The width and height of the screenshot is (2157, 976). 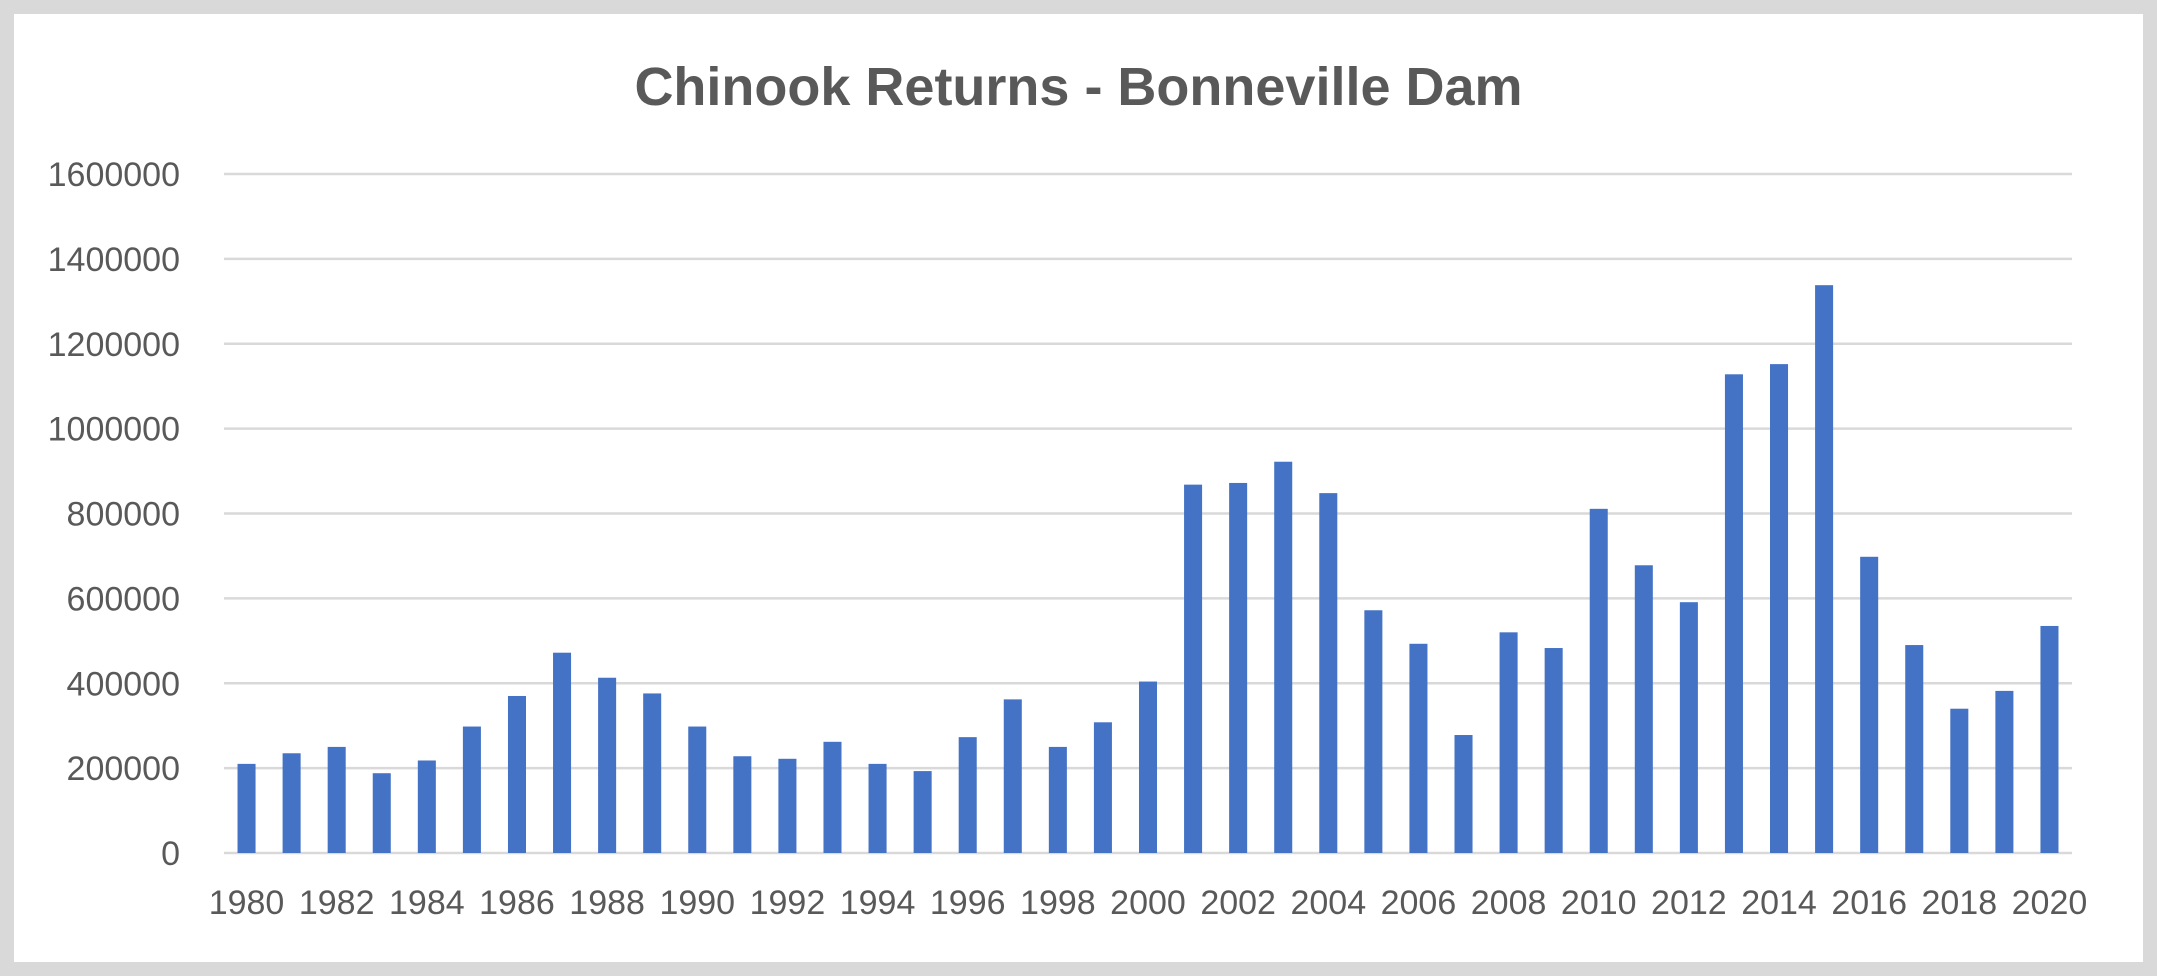 I want to click on bar-1997, so click(x=1012, y=776).